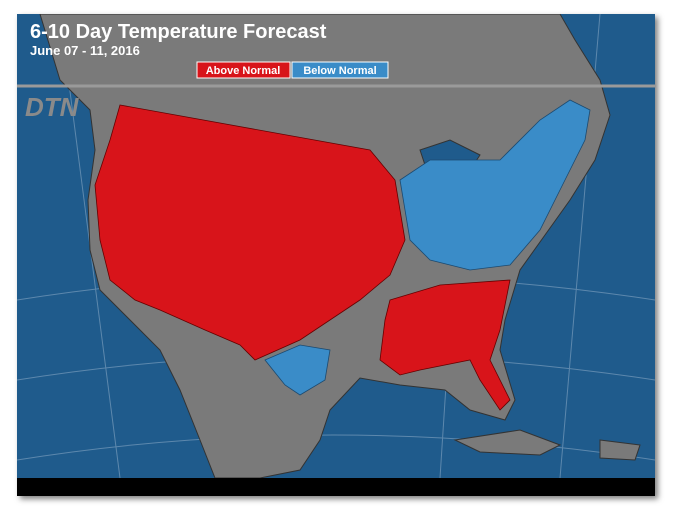  What do you see at coordinates (52, 107) in the screenshot?
I see `logo: DTN` at bounding box center [52, 107].